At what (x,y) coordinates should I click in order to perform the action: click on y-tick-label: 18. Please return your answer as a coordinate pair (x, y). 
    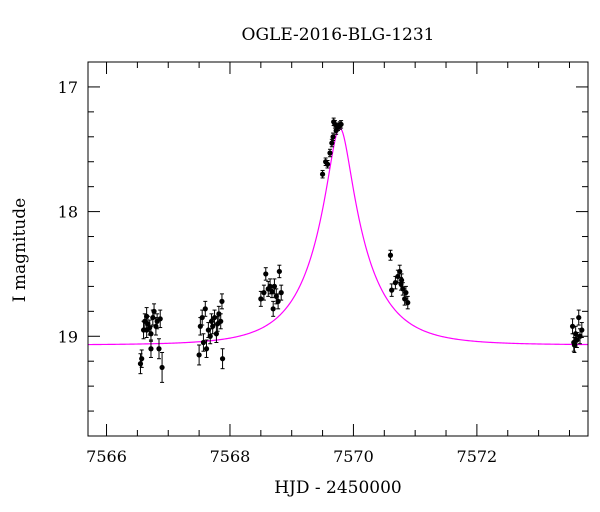
    Looking at the image, I should click on (68, 212).